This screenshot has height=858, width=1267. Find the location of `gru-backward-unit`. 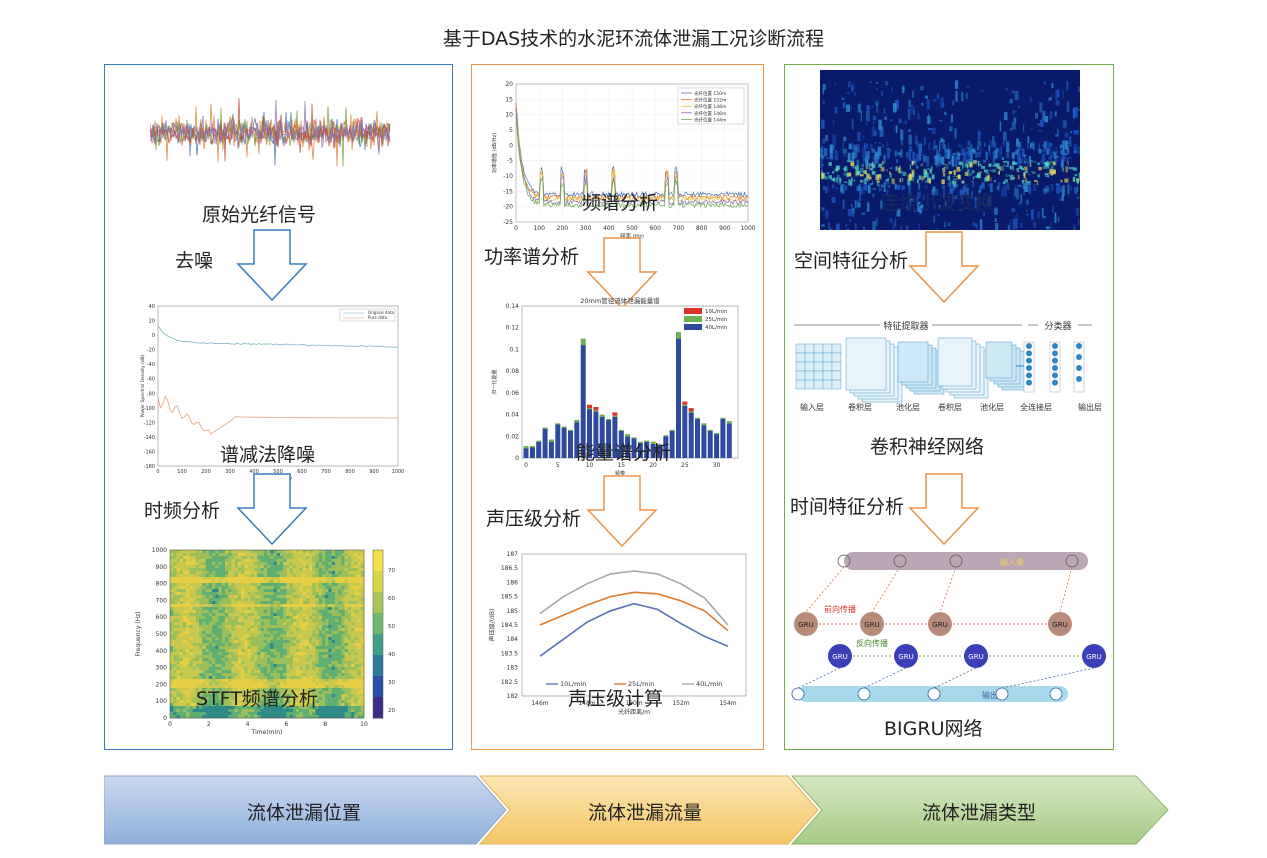

gru-backward-unit is located at coordinates (976, 656).